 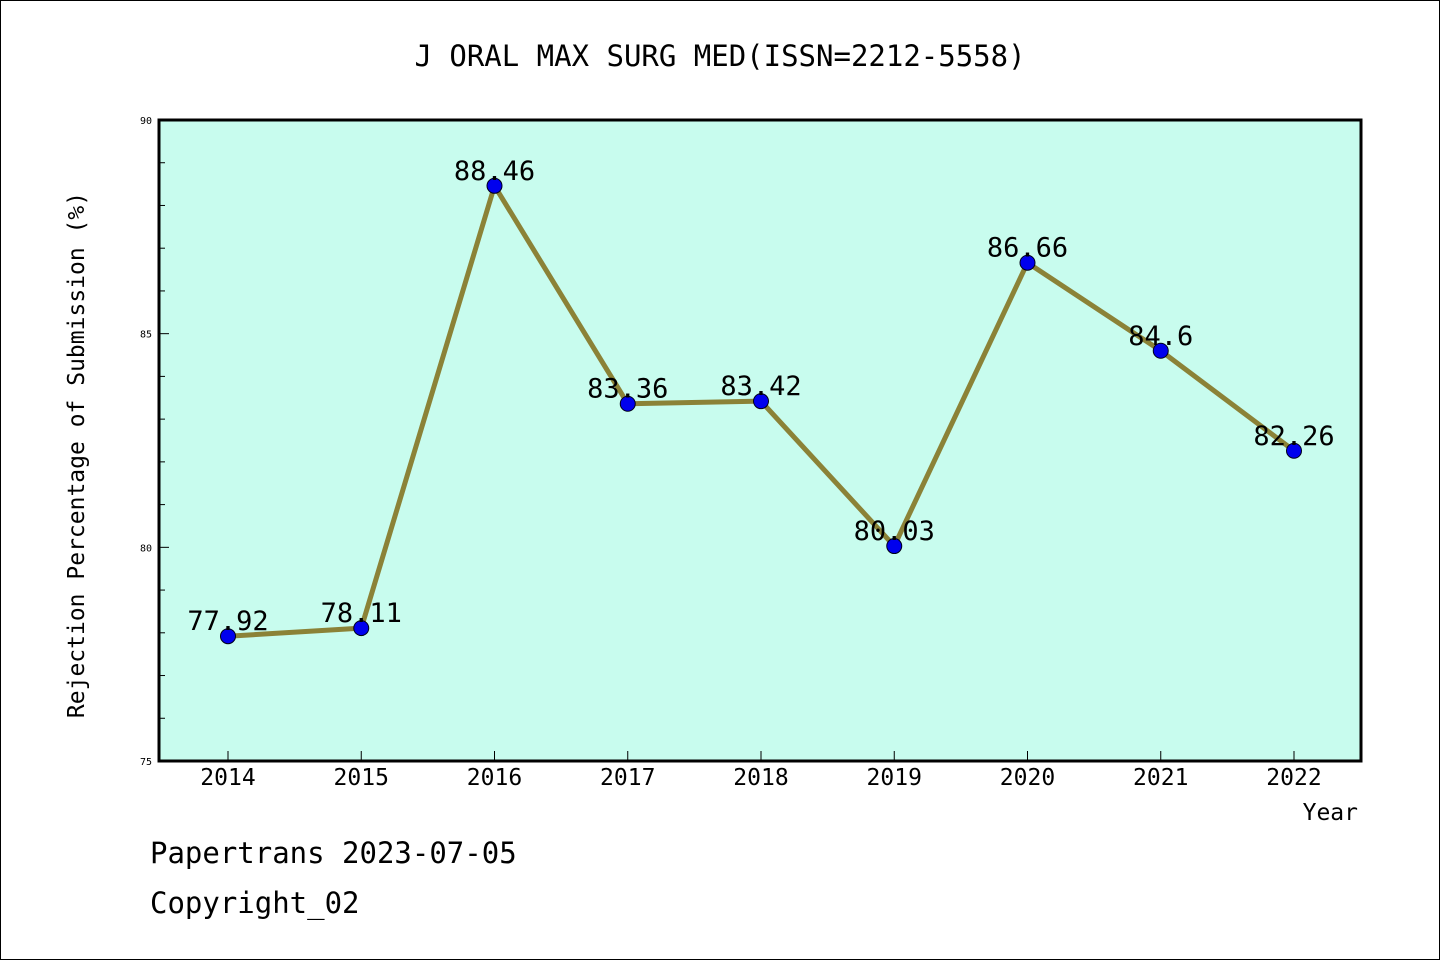 What do you see at coordinates (1293, 436) in the screenshot?
I see `data-label: 82.26` at bounding box center [1293, 436].